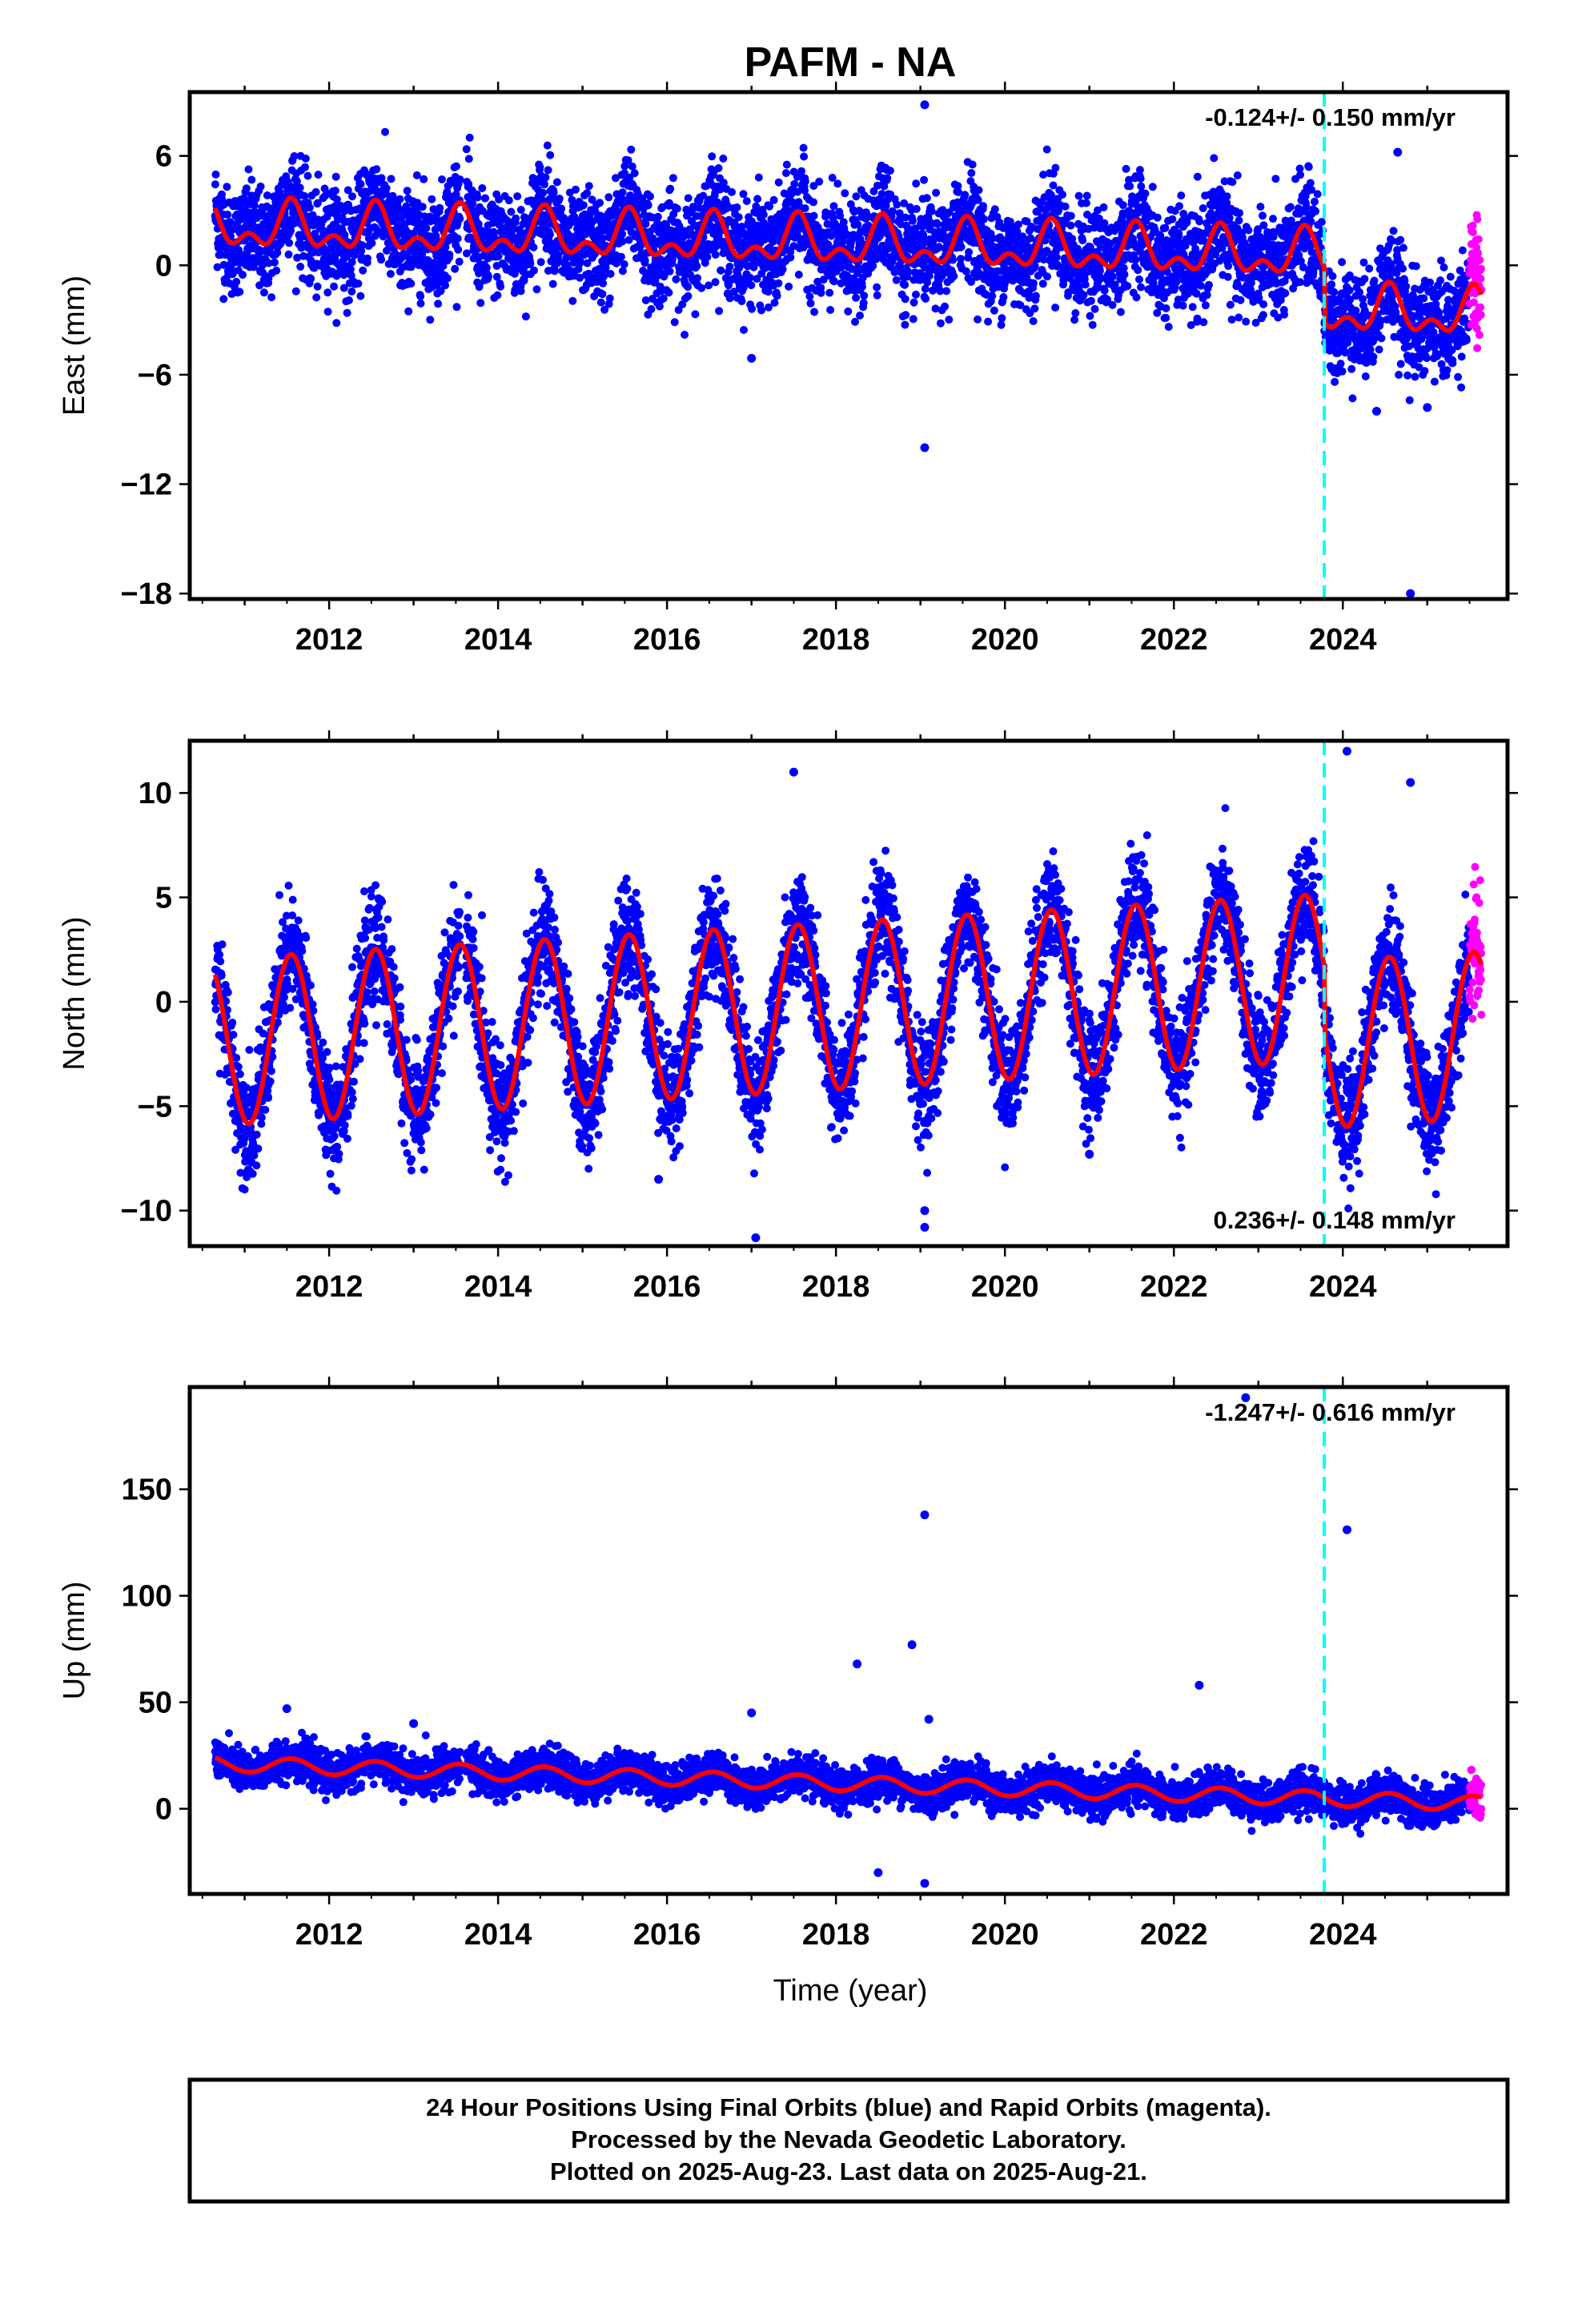 This screenshot has width=1582, height=2324. Describe the element at coordinates (685, 335) in the screenshot. I see `east-final-point-2005` at that location.